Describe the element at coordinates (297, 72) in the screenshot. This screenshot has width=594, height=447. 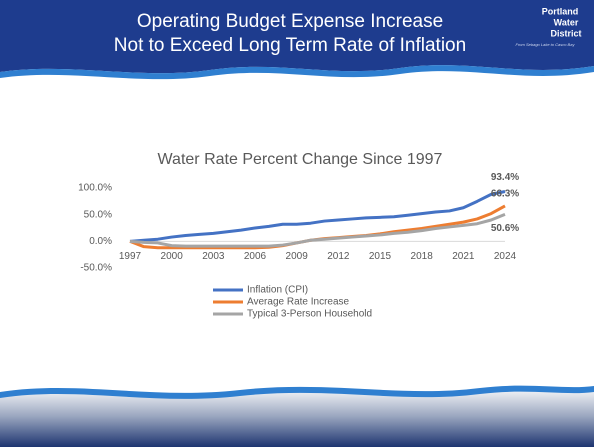
I see `header-wave` at that location.